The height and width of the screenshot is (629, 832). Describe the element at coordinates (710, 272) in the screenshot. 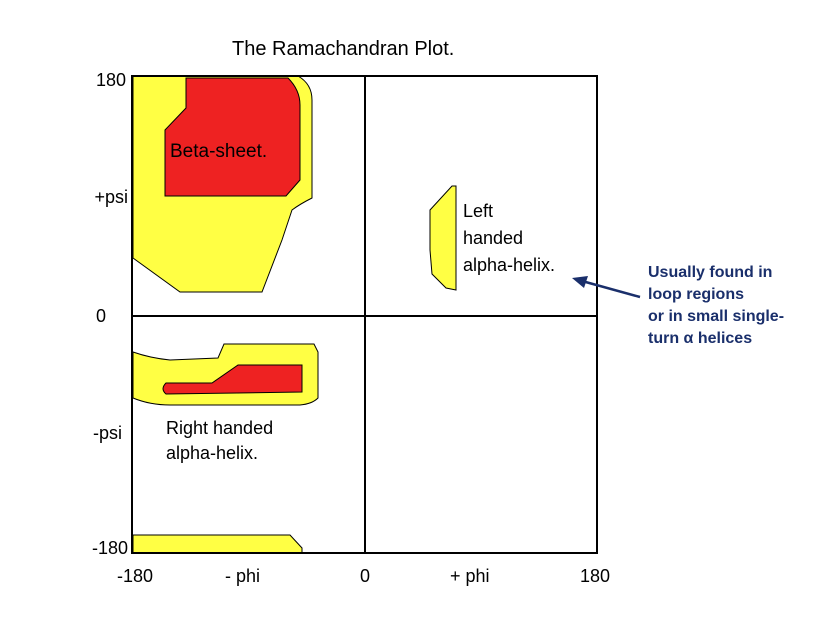

I see `note-line-1: Usually found in` at that location.